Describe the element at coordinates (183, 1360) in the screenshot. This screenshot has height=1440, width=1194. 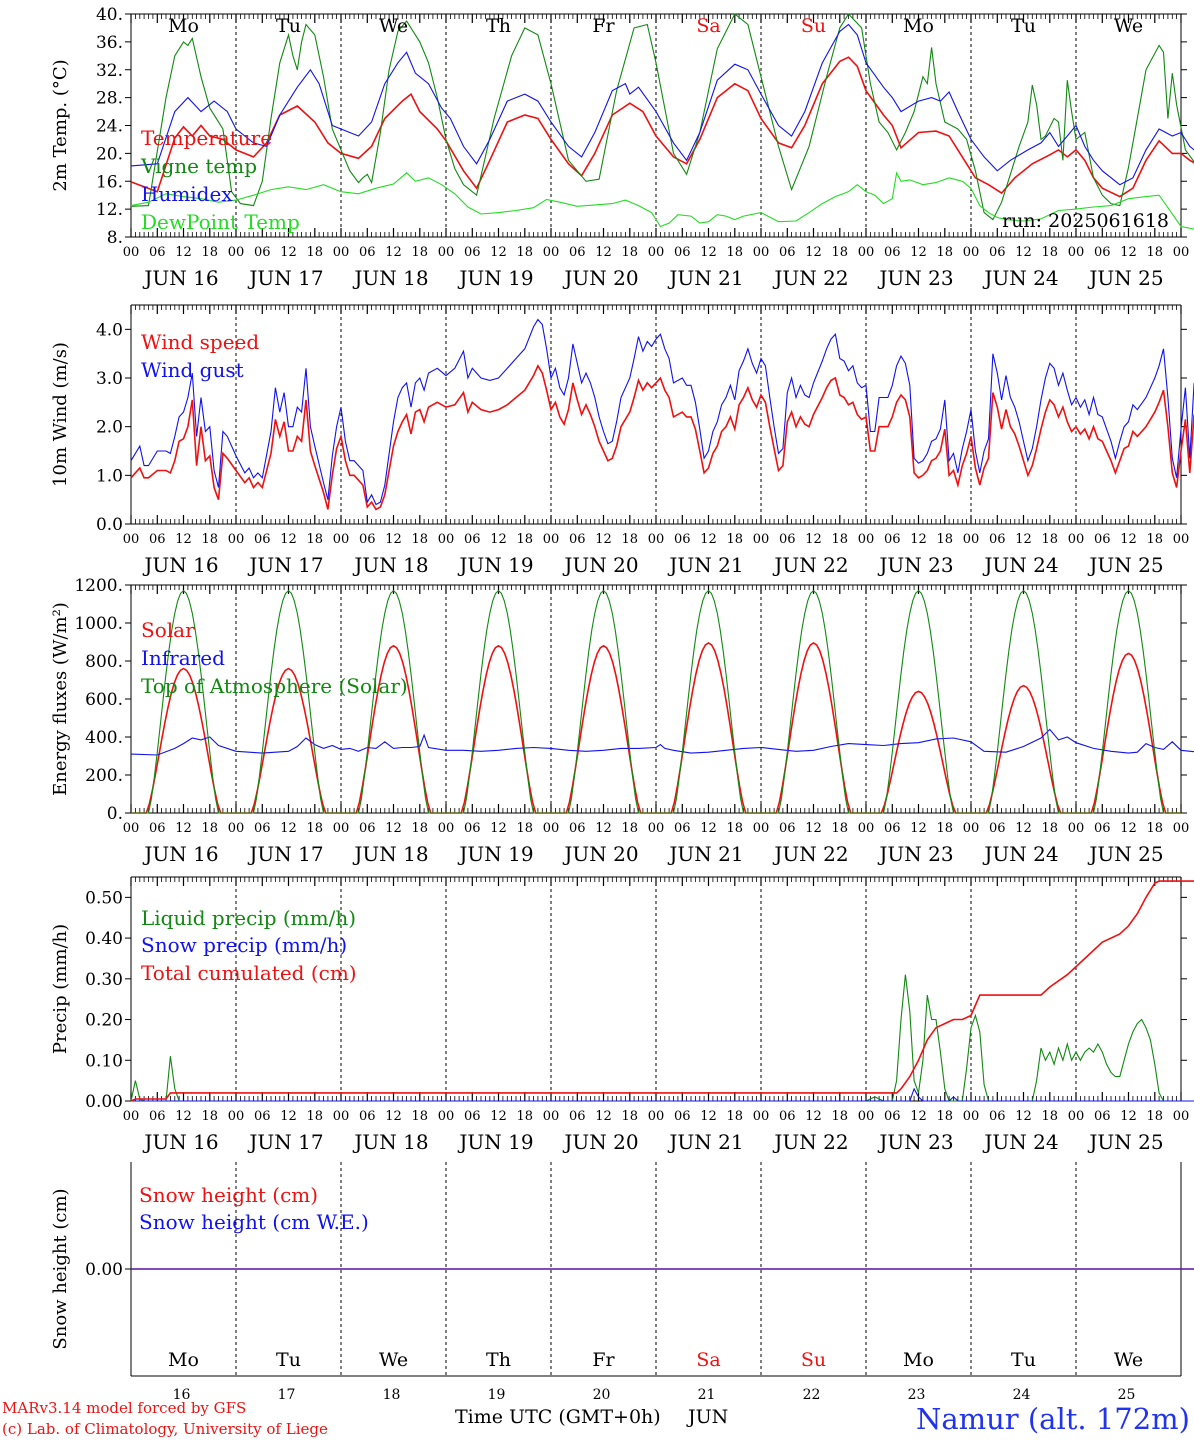
I see `day-name: Mo` at that location.